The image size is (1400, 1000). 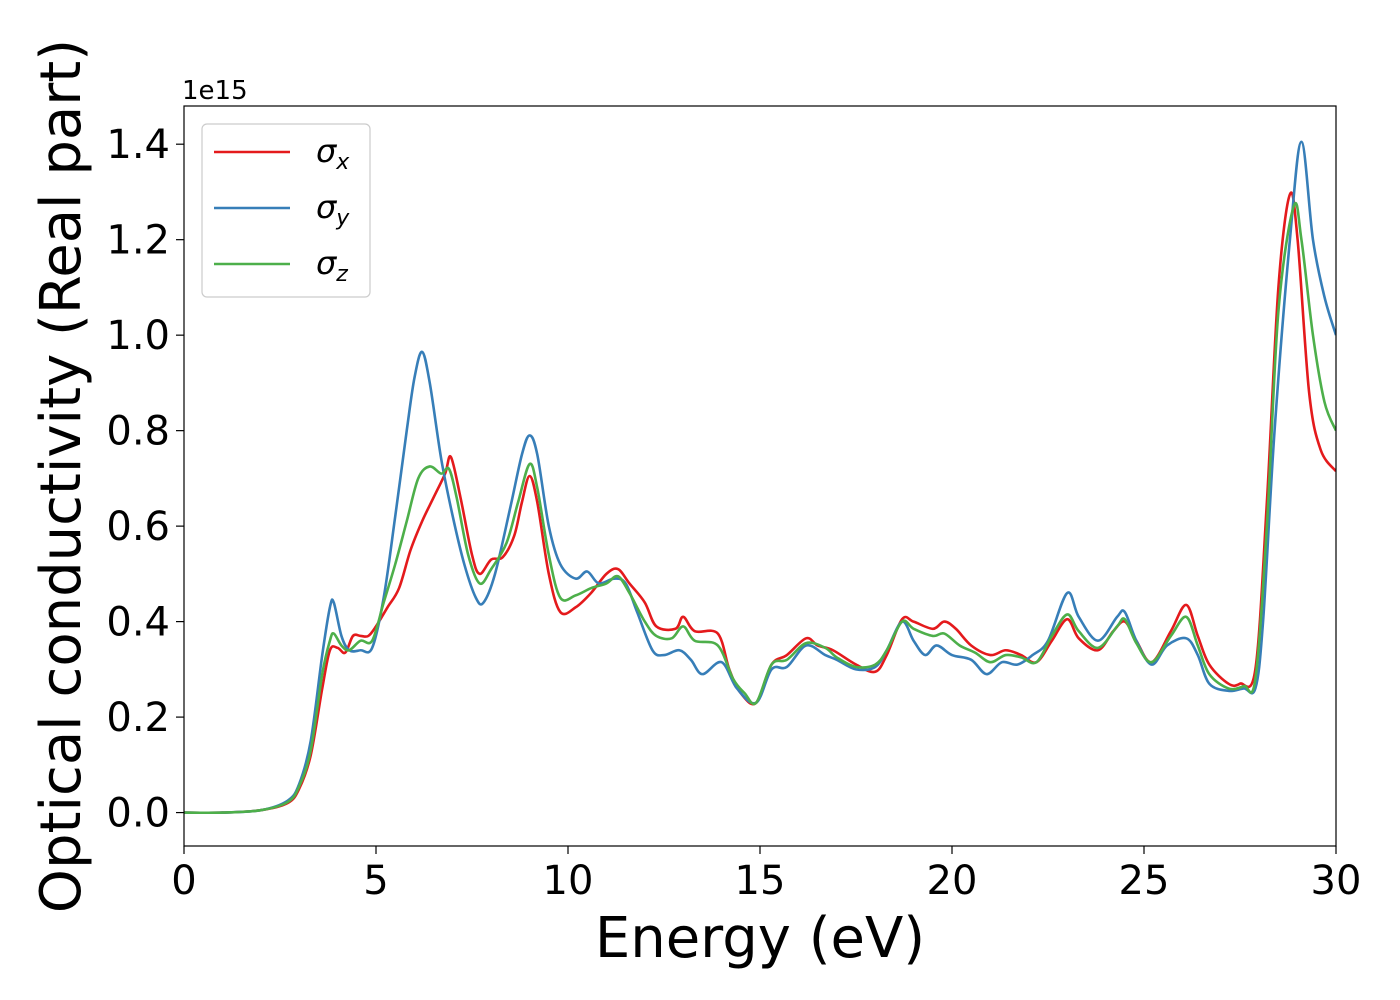 I want to click on x-tick-label: 0, so click(x=183, y=881).